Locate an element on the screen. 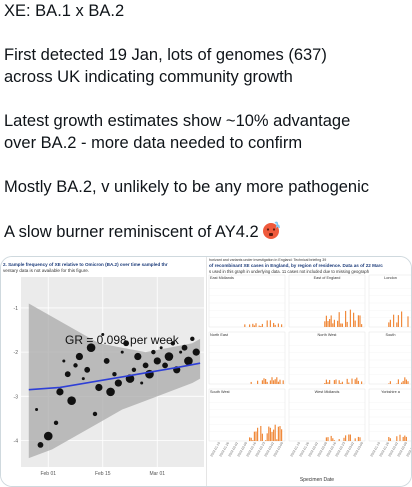 The width and height of the screenshot is (412, 487). region-label: South West is located at coordinates (220, 392).